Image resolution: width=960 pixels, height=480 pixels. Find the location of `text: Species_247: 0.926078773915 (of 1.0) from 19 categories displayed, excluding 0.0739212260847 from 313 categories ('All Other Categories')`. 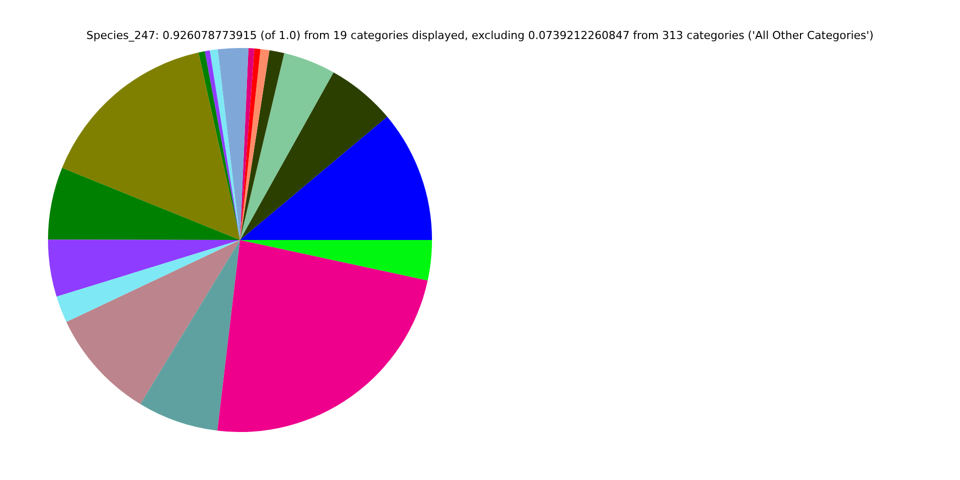

text: Species_247: 0.926078773915 (of 1.0) from 19 categories displayed, excluding 0.0739212260847 from 313 categories ('All Other Categories') is located at coordinates (480, 35).